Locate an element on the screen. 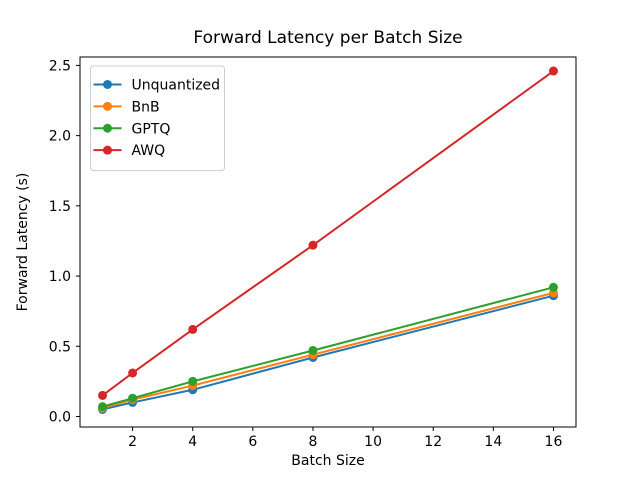 This screenshot has height=480, width=640. x-tick-label-2: 2 is located at coordinates (132, 442).